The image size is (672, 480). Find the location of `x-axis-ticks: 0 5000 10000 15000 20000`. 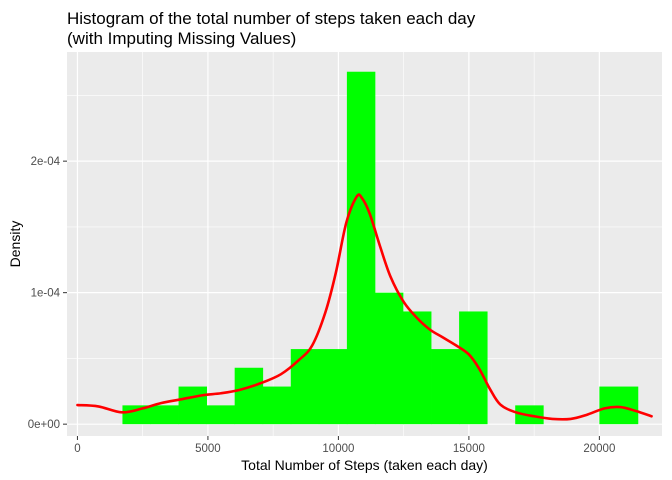

x-axis-ticks: 0 5000 10000 15000 20000 is located at coordinates (344, 445).